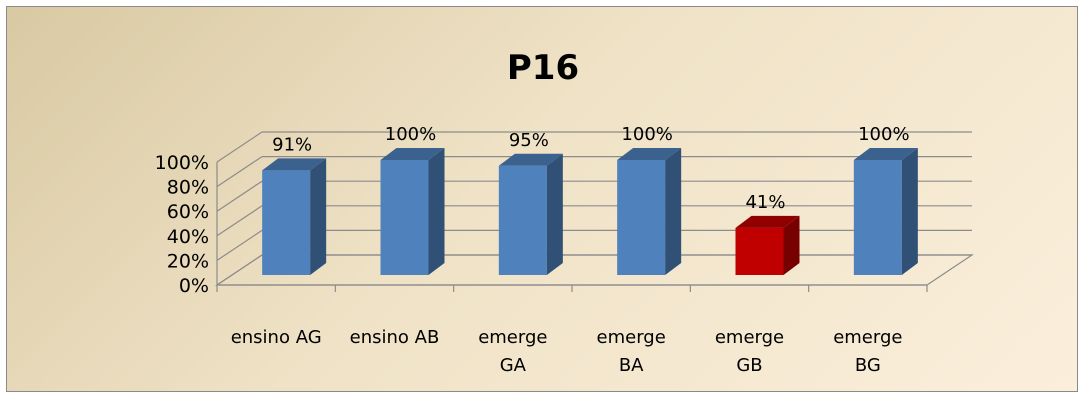 Image resolution: width=1085 pixels, height=398 pixels. I want to click on data-label: 41%, so click(765, 202).